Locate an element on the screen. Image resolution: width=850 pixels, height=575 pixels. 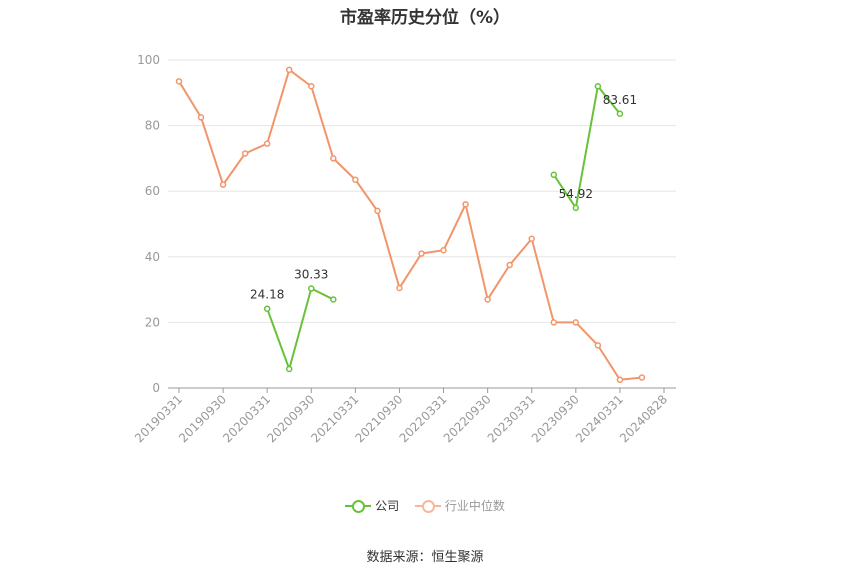
y-tick-label: 0 is located at coordinates (156, 388).